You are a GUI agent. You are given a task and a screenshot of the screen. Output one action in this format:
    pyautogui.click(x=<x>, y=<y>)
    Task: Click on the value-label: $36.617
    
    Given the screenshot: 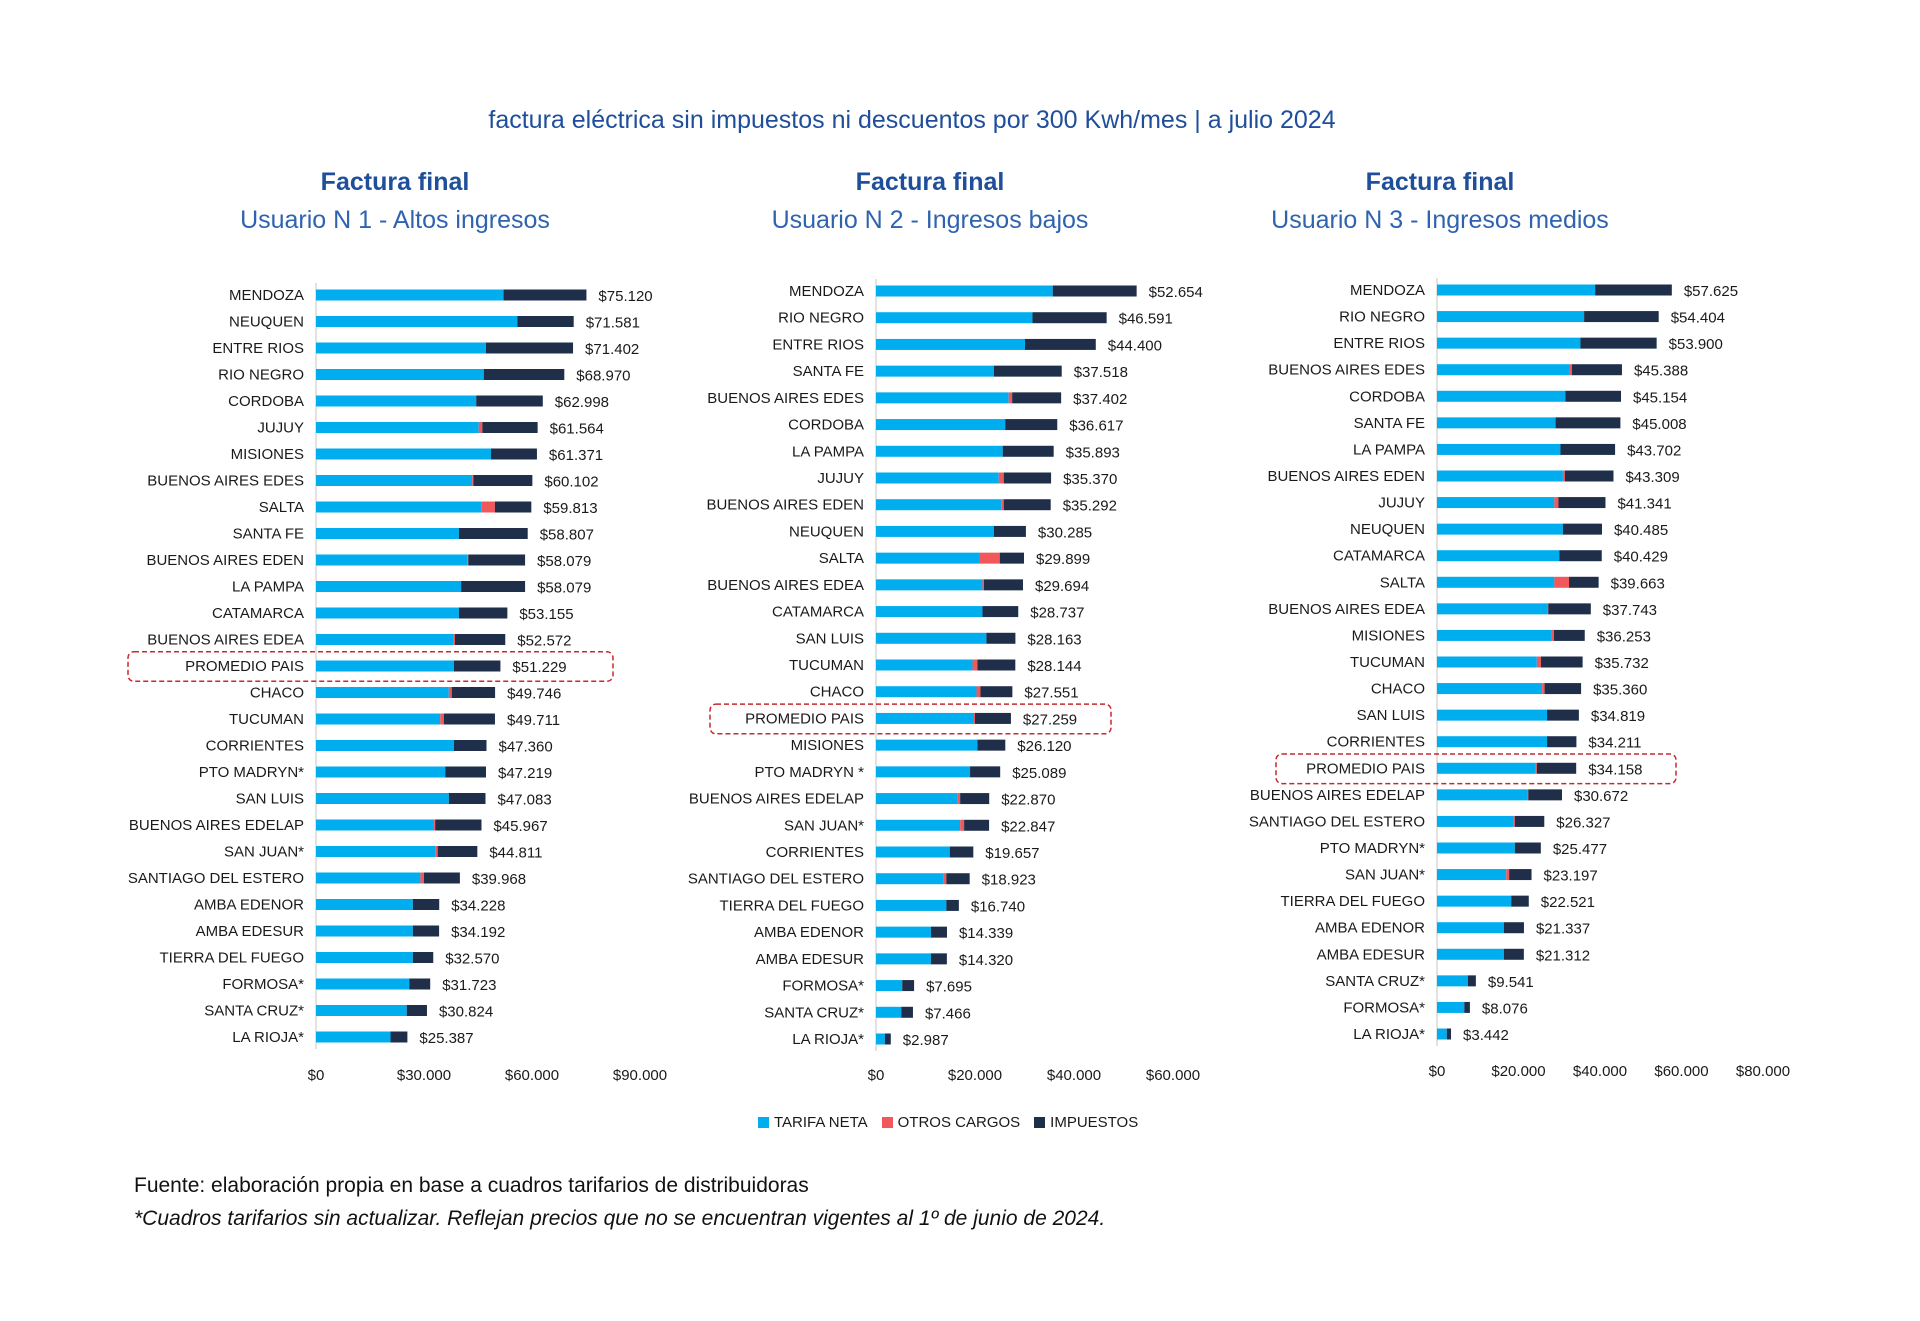 What is the action you would take?
    pyautogui.click(x=1096, y=426)
    